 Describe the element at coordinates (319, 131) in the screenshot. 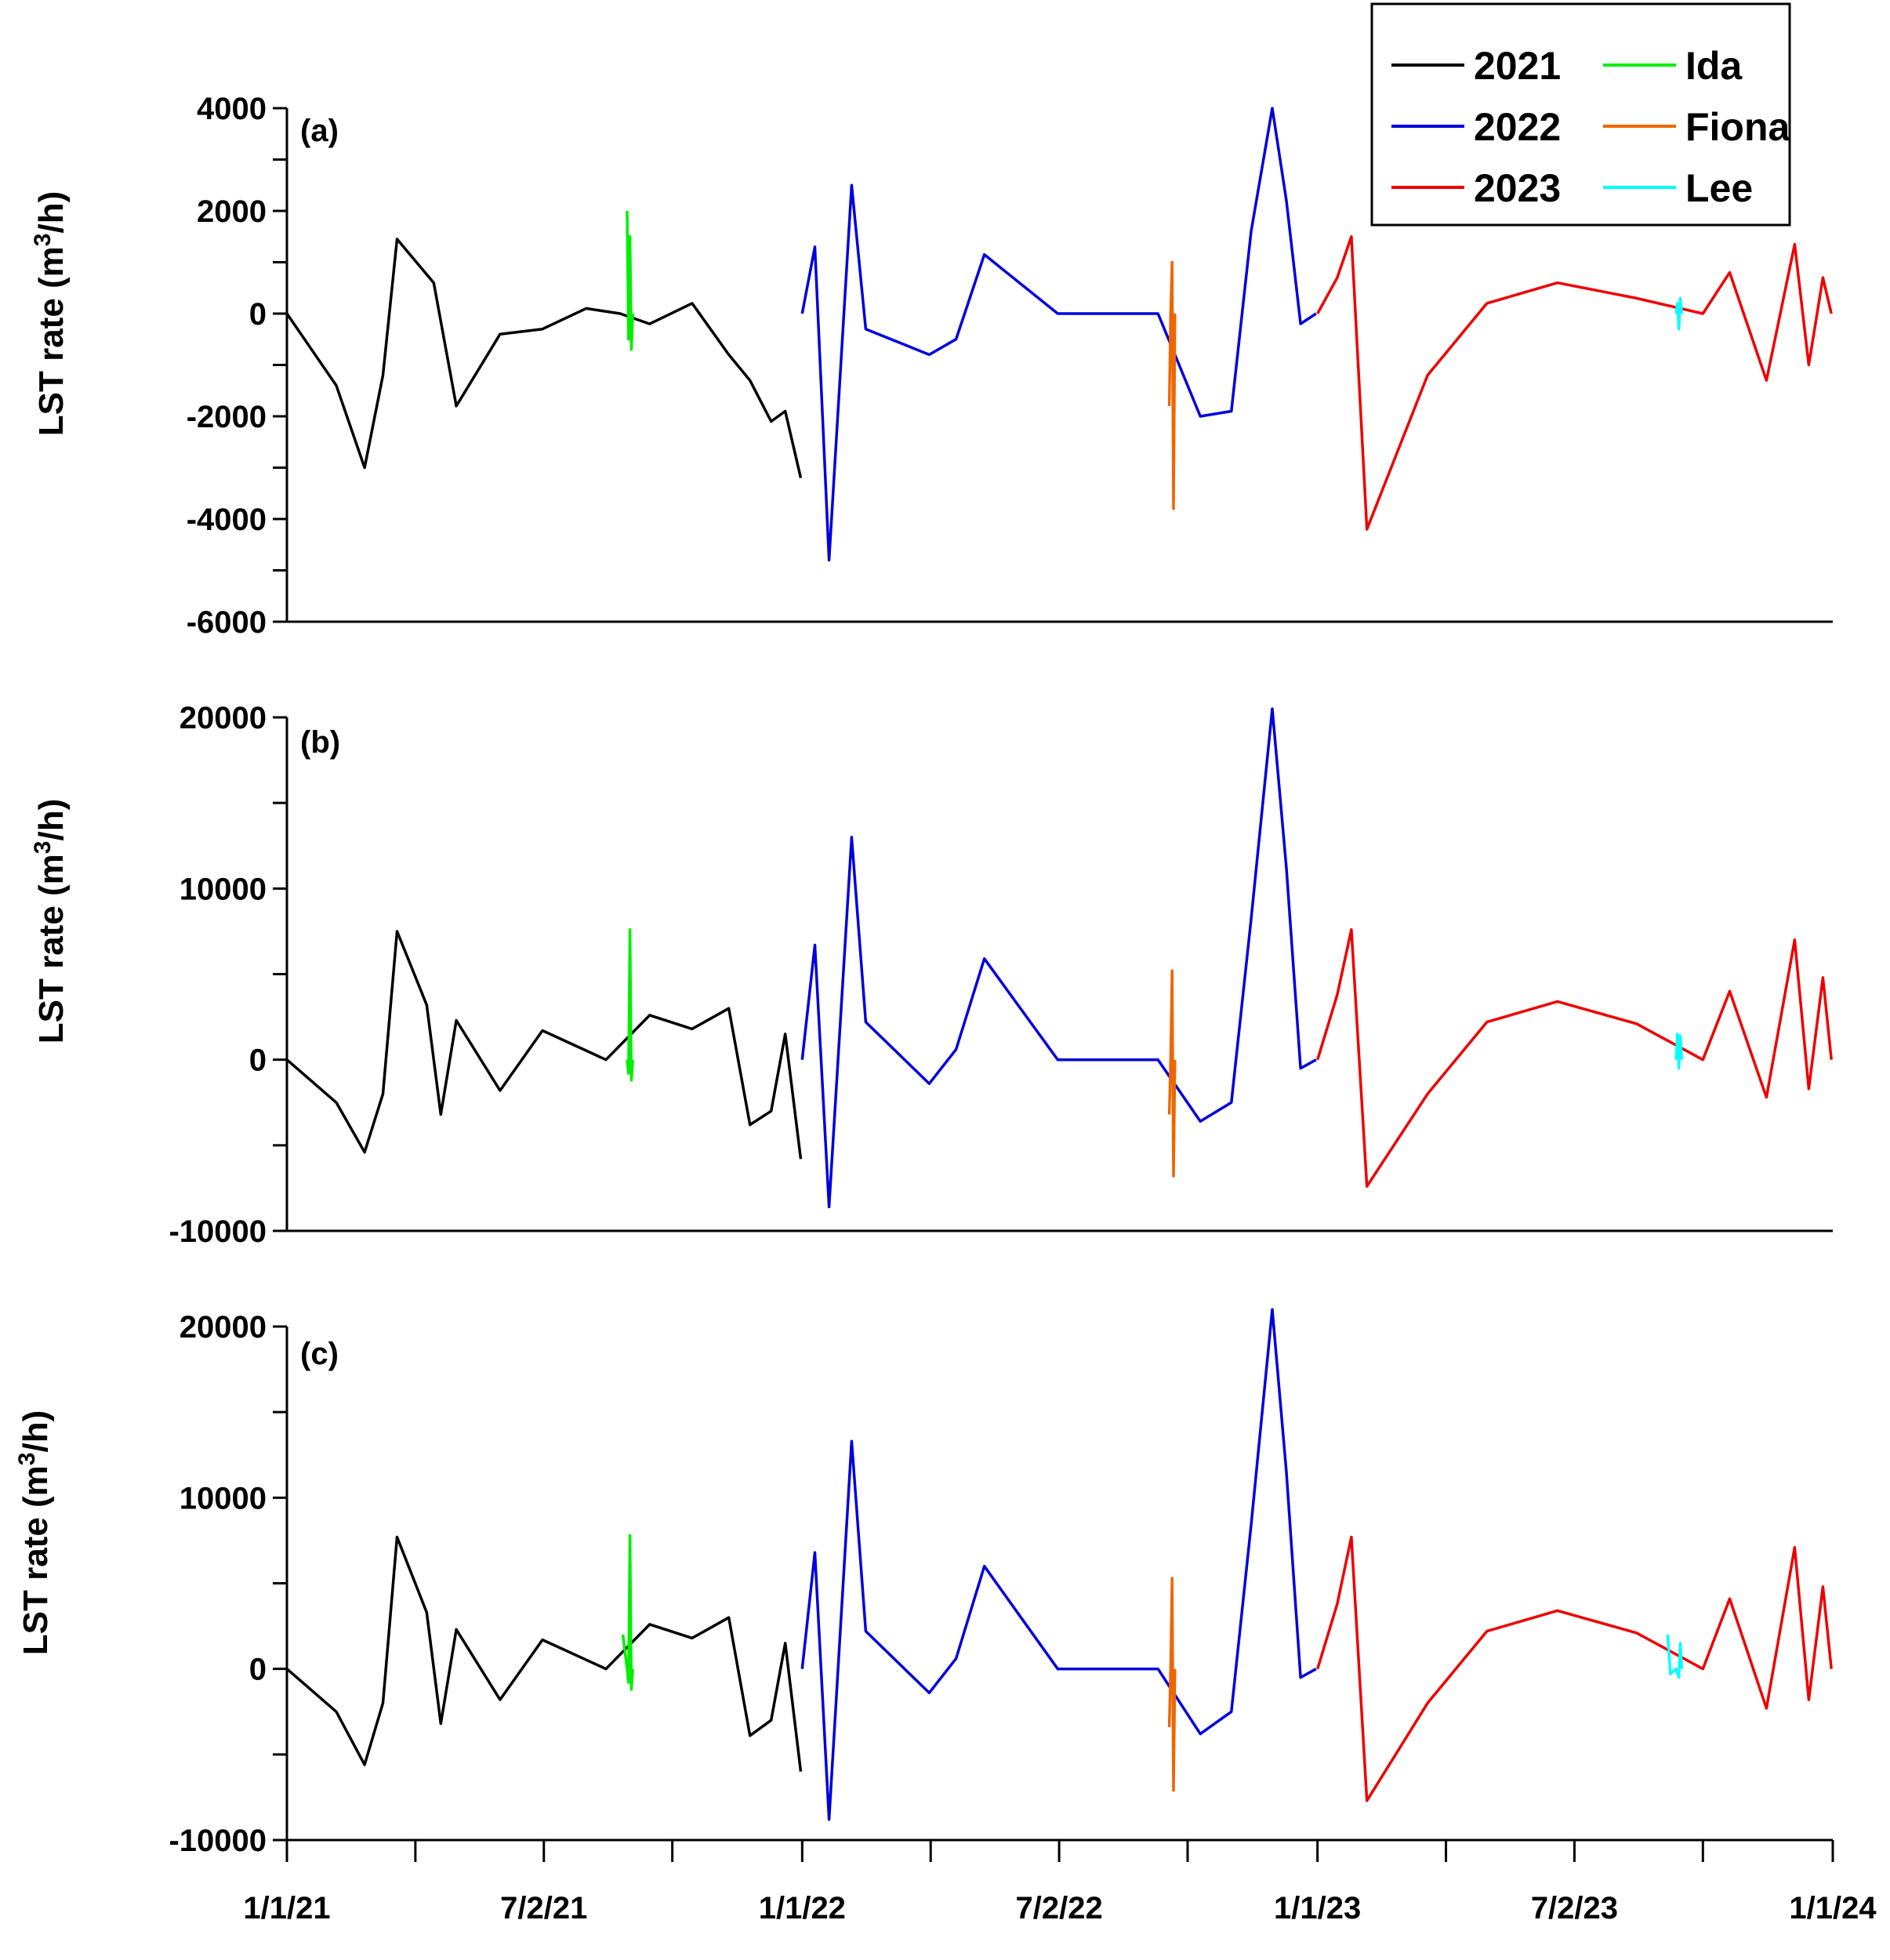

I see `panel-label: (a)` at that location.